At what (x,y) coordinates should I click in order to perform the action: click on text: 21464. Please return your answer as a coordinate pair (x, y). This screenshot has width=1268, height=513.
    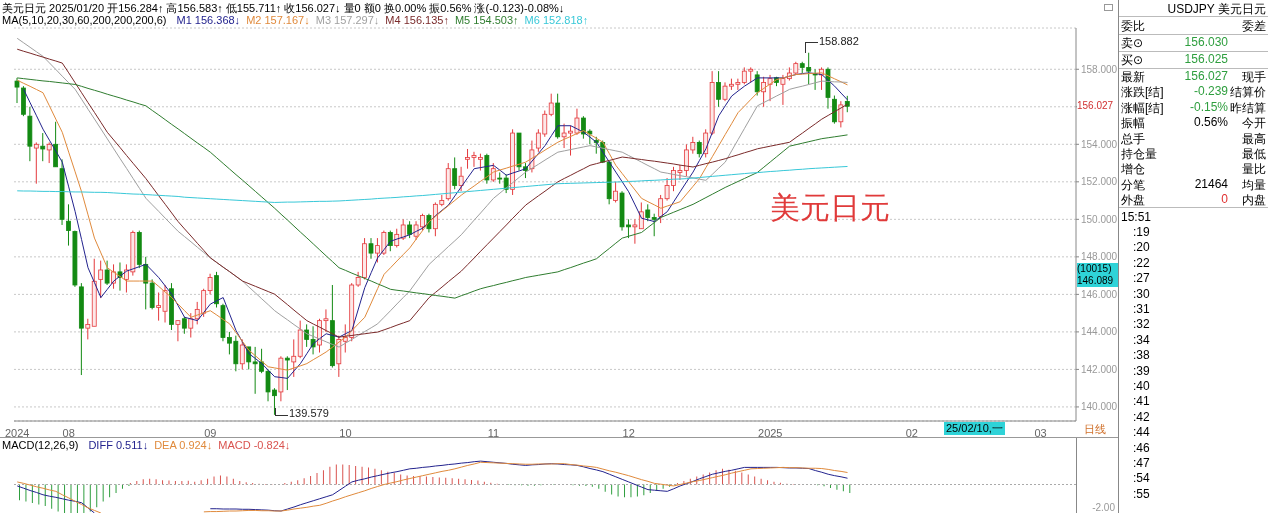
    Looking at the image, I should click on (1211, 183).